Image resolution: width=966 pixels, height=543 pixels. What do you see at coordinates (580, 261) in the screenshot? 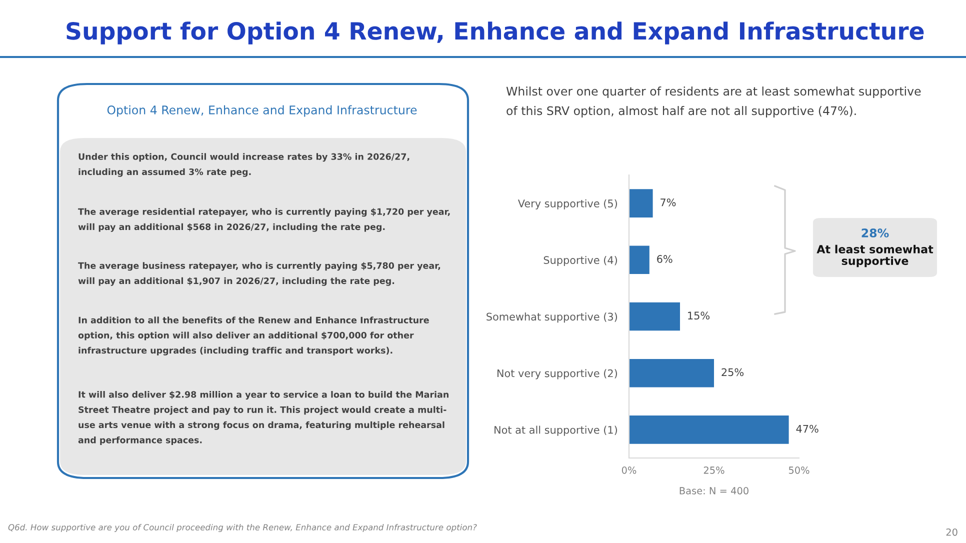
I see `y-tick-label: Supportive (4)` at bounding box center [580, 261].